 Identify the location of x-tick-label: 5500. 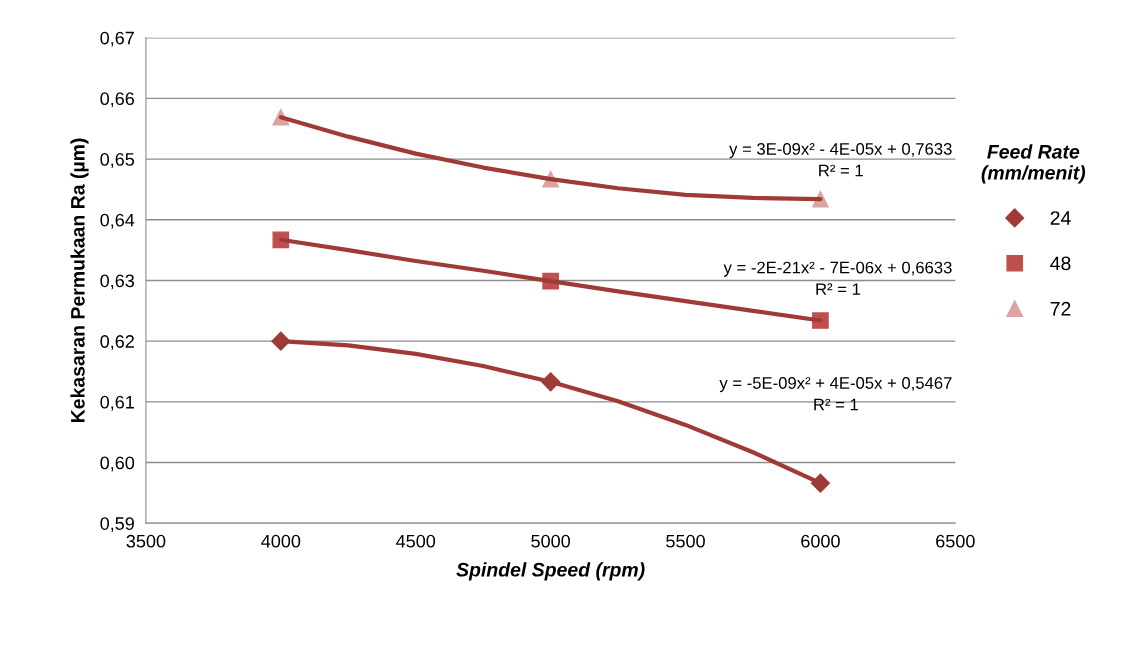
(685, 541).